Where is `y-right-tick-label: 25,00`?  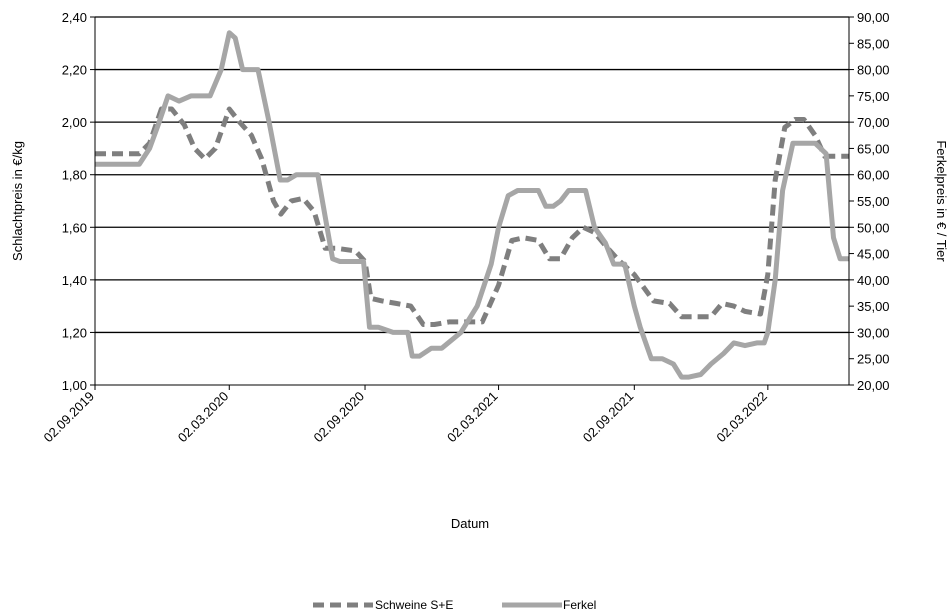 y-right-tick-label: 25,00 is located at coordinates (873, 359).